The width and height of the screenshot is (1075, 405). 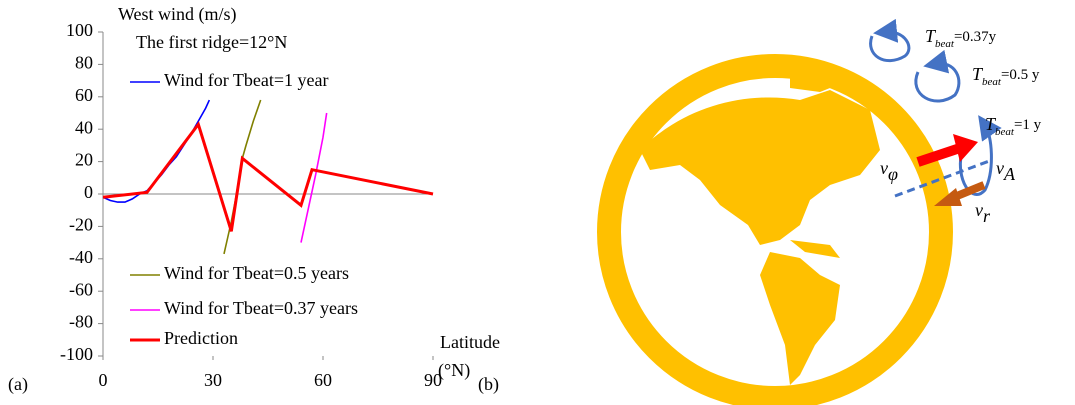 I want to click on label: vφ, so click(x=889, y=171).